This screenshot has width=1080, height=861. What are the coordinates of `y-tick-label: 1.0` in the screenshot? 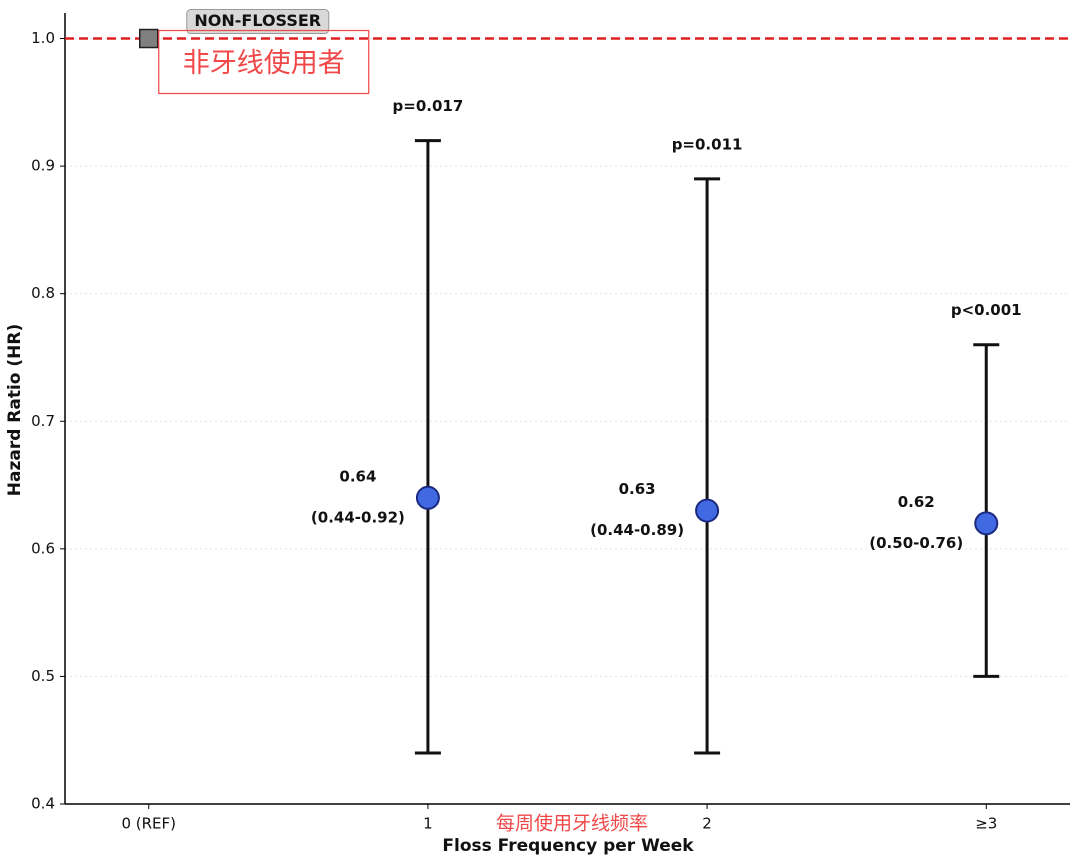 It's located at (43, 38).